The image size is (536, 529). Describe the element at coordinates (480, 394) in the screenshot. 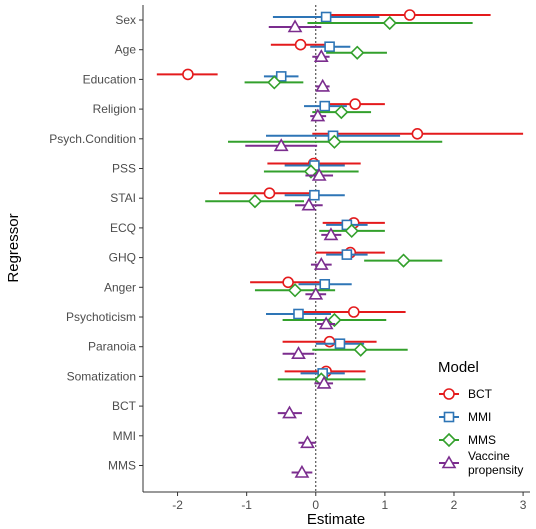

I see `legend-label: BCT` at that location.